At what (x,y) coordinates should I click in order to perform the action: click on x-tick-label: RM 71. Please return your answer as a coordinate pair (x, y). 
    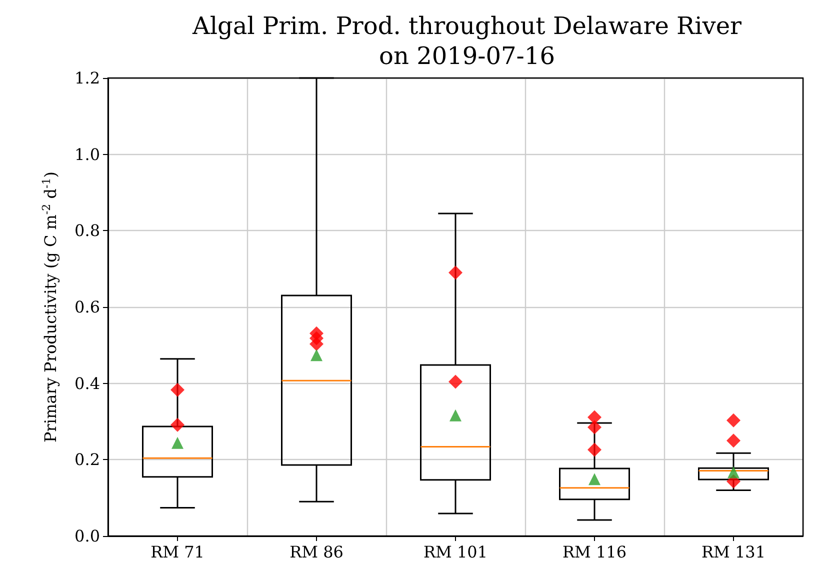
    Looking at the image, I should click on (177, 552).